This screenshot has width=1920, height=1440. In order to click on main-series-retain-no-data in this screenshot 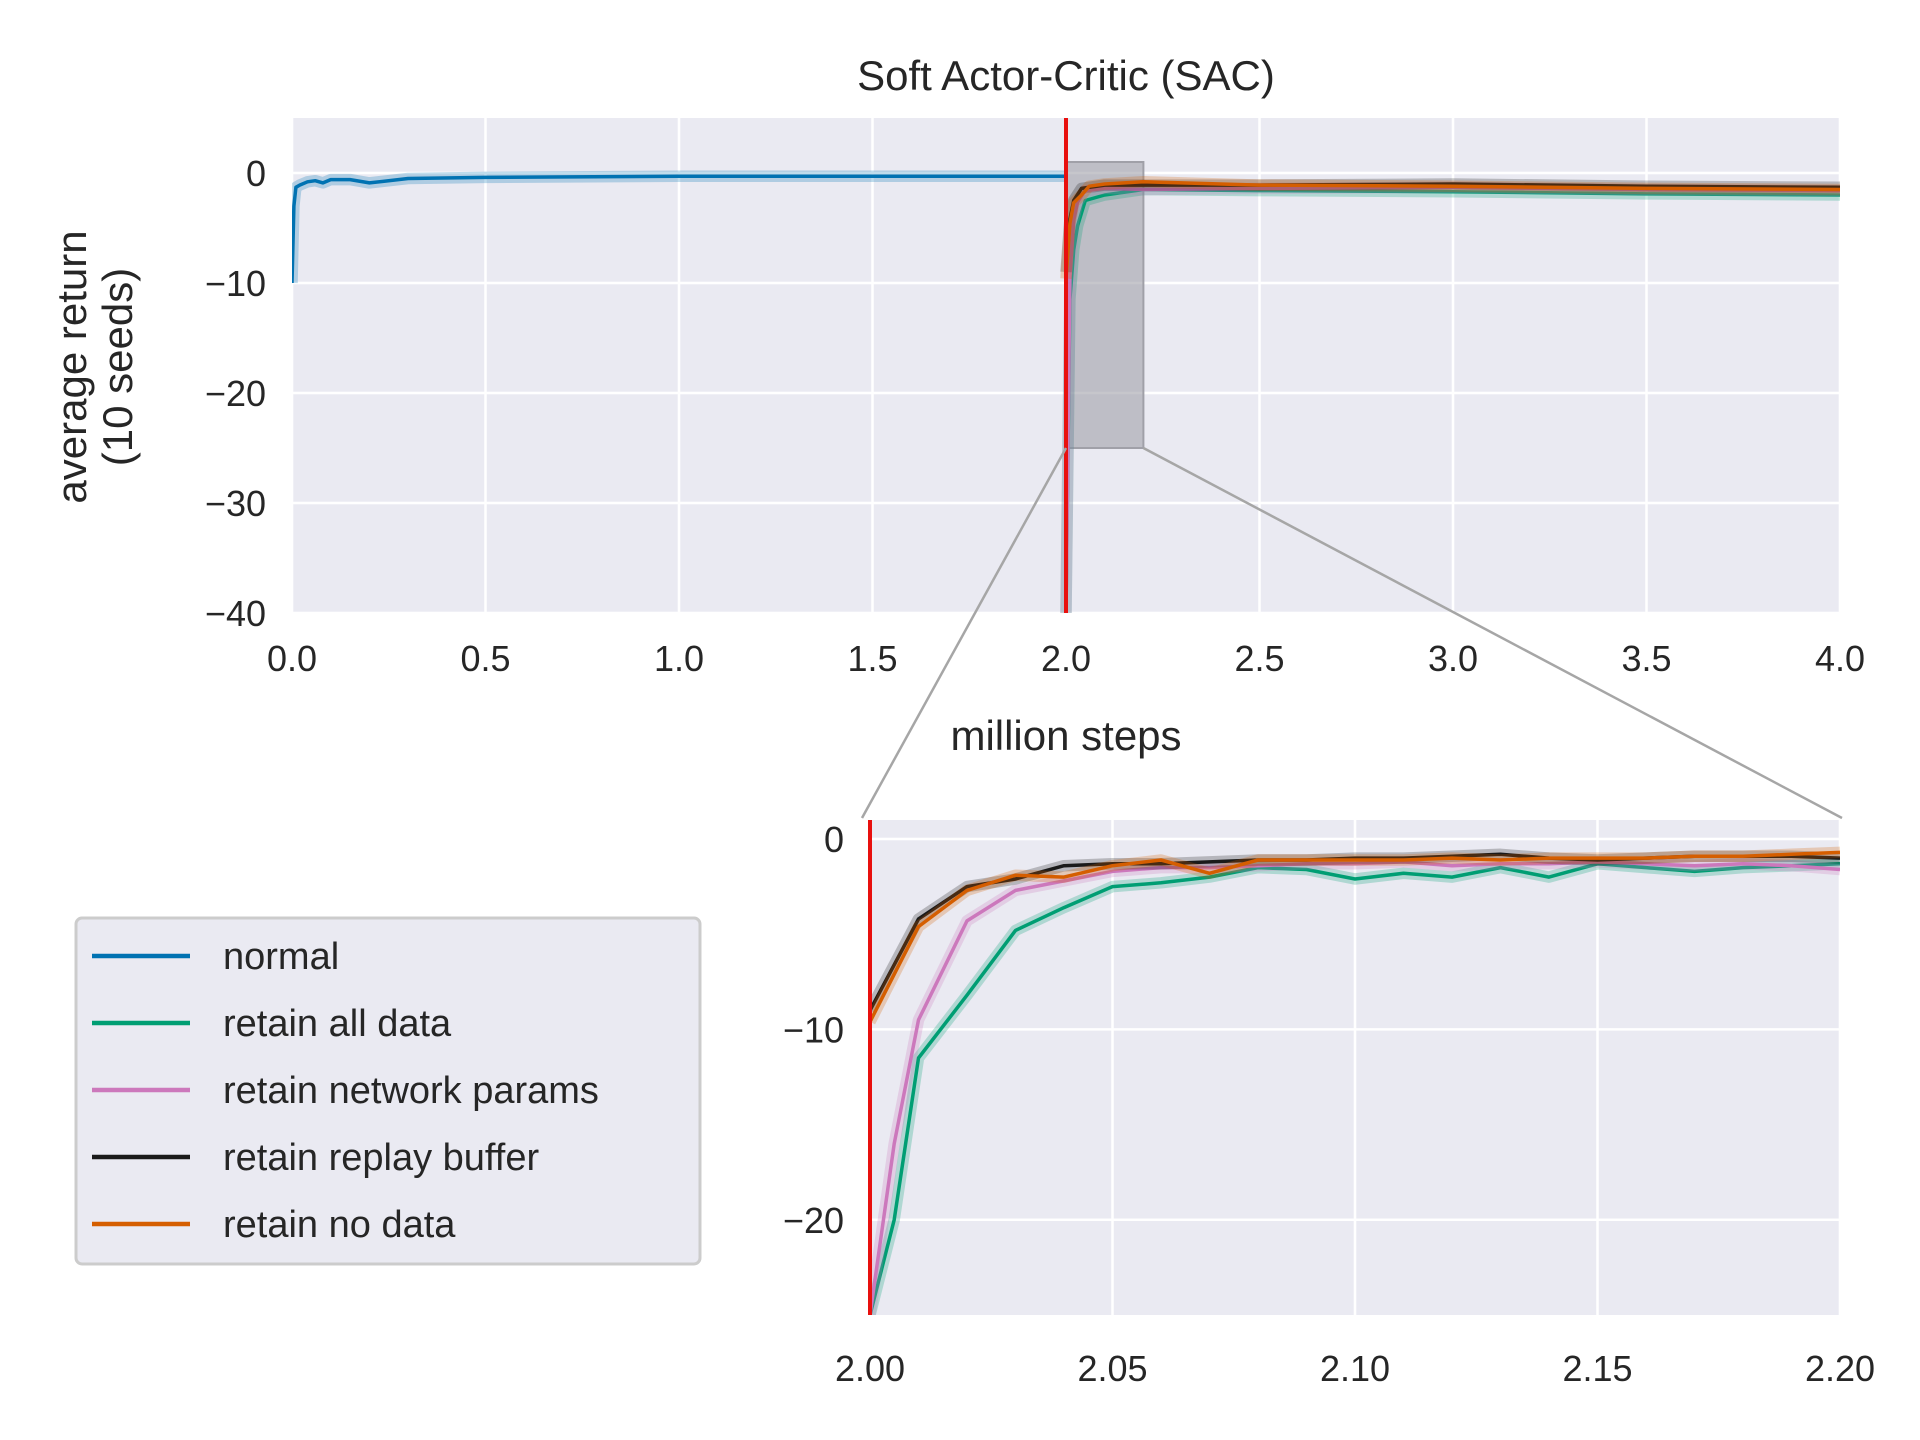, I will do `click(1452, 229)`.